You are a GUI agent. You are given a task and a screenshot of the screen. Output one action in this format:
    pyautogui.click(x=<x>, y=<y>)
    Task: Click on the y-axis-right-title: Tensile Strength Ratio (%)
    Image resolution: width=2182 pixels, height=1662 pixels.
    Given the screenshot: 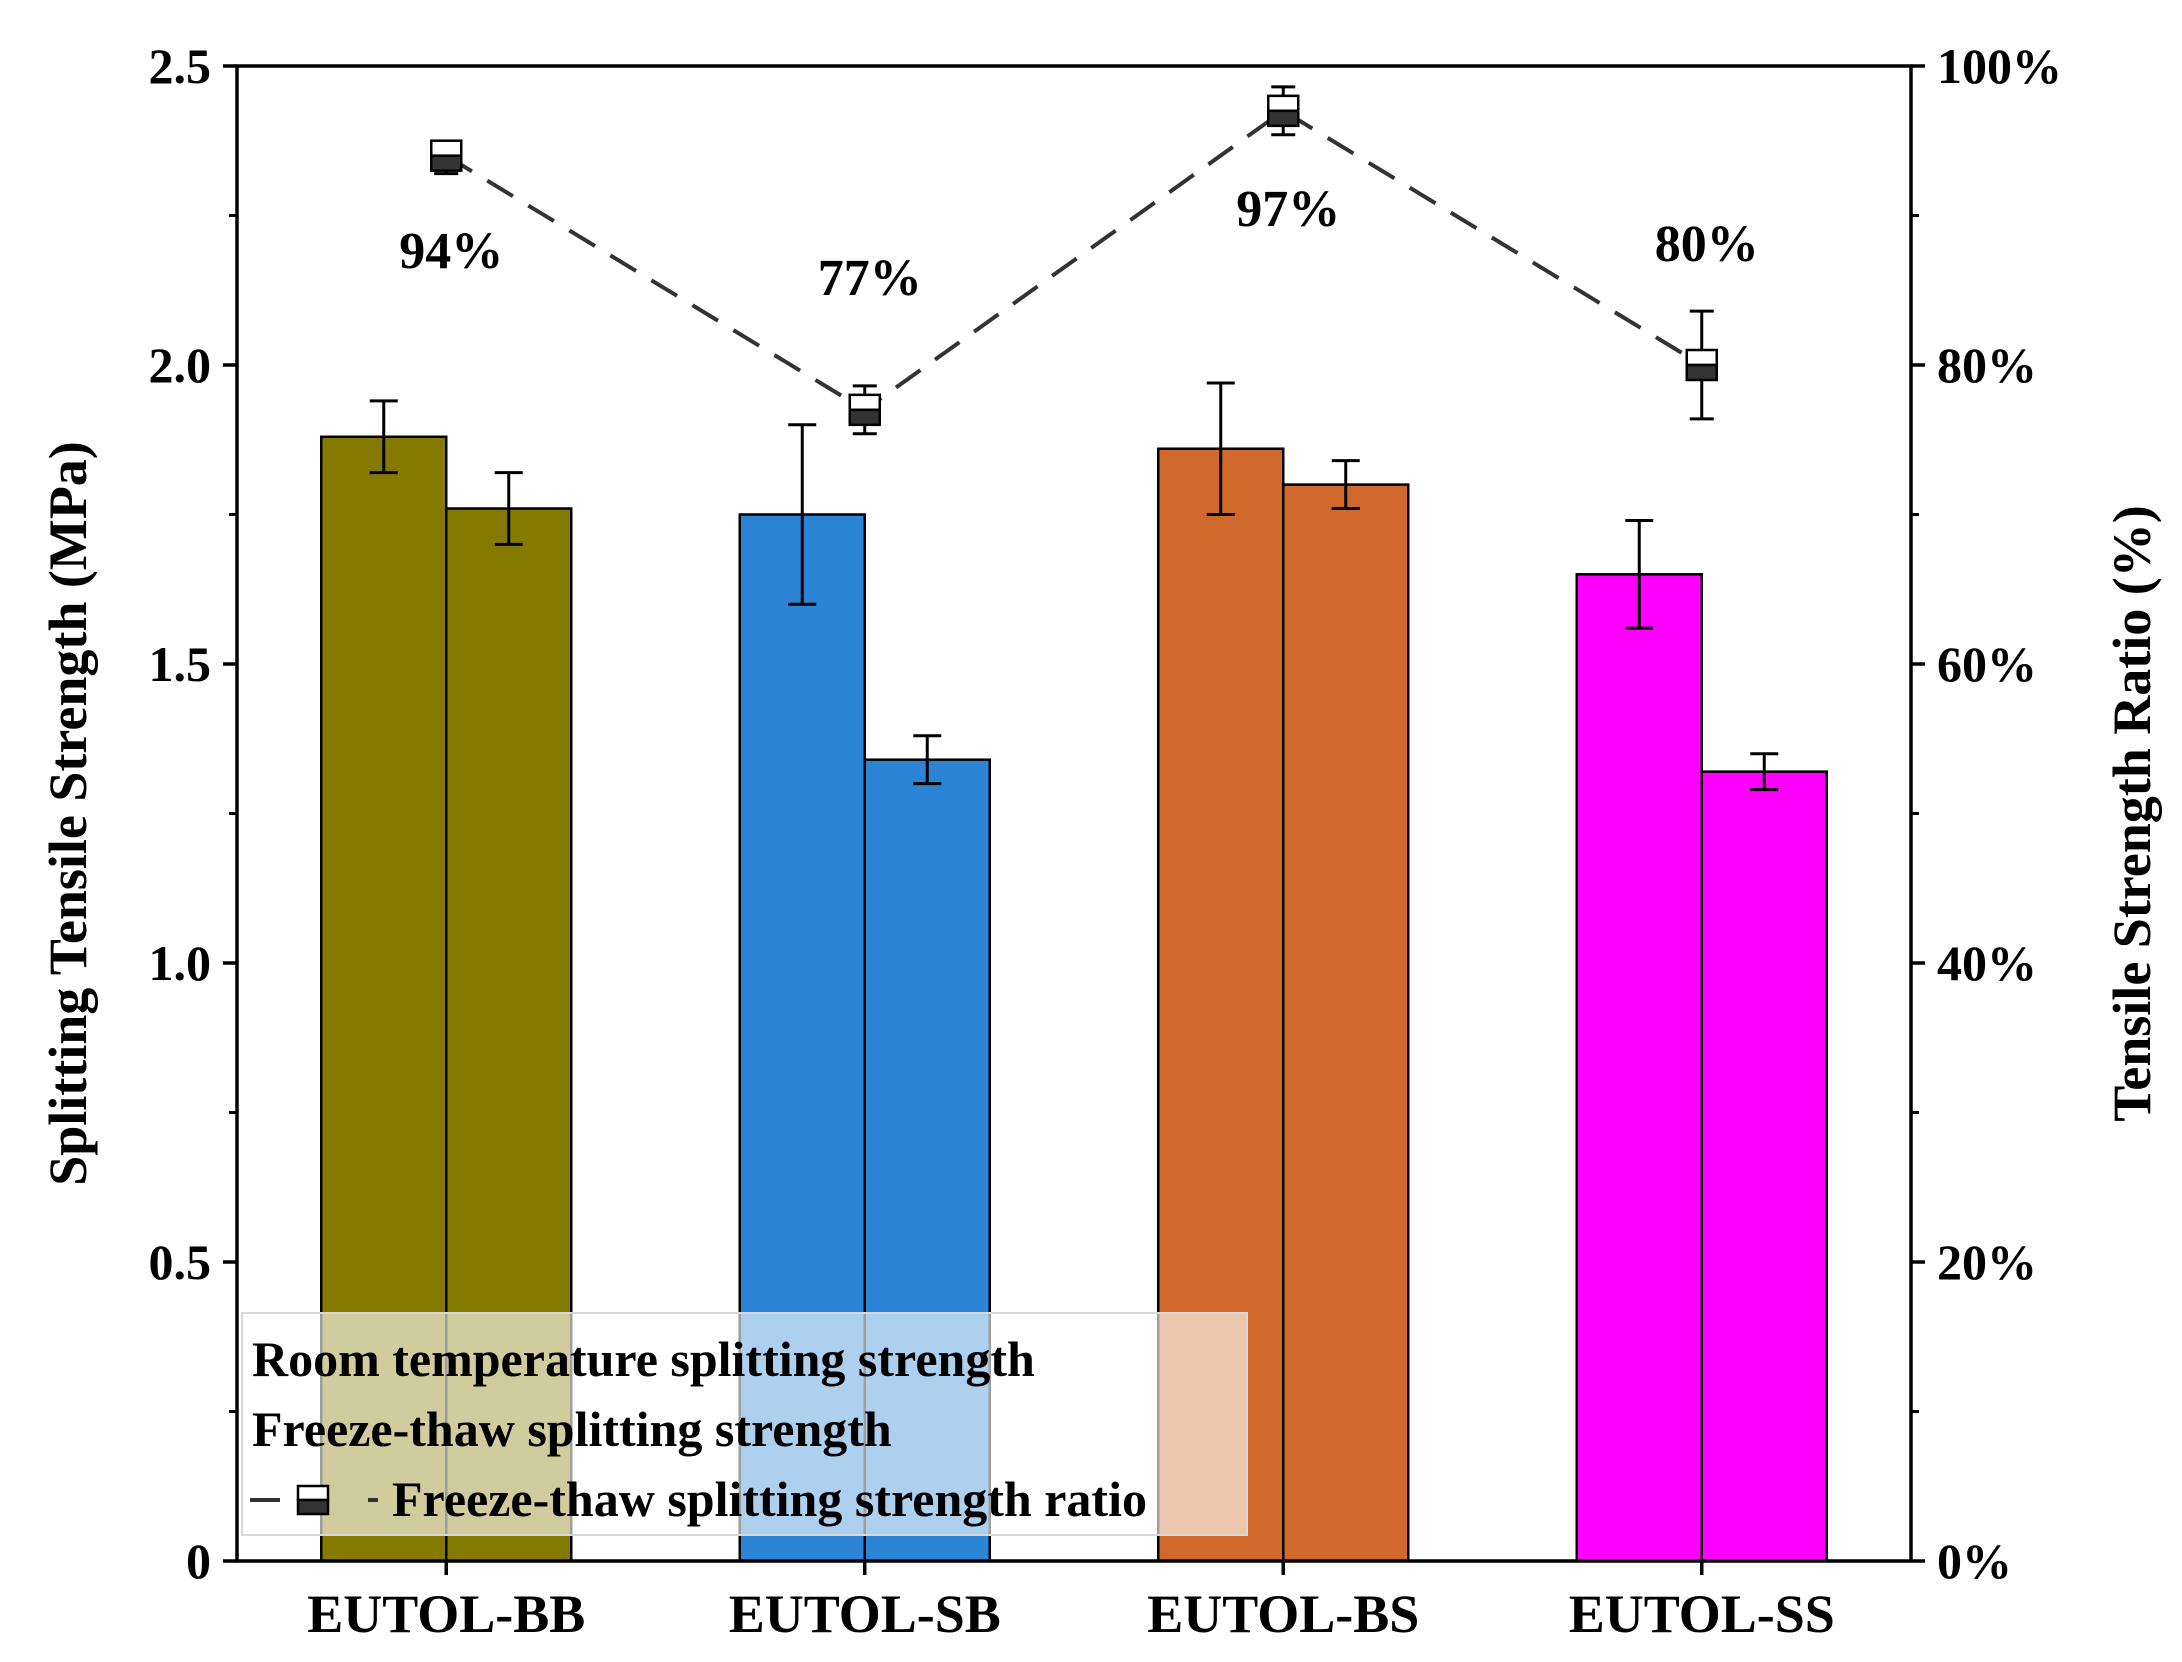 What is the action you would take?
    pyautogui.click(x=2132, y=813)
    